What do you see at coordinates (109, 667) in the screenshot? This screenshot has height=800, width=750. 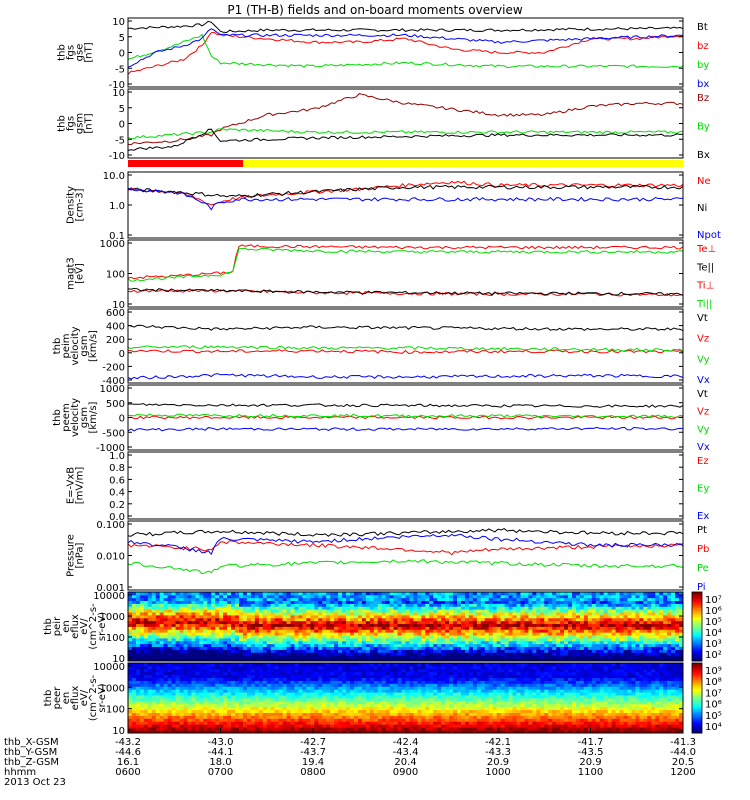 I see `y-tick-label: 10000` at bounding box center [109, 667].